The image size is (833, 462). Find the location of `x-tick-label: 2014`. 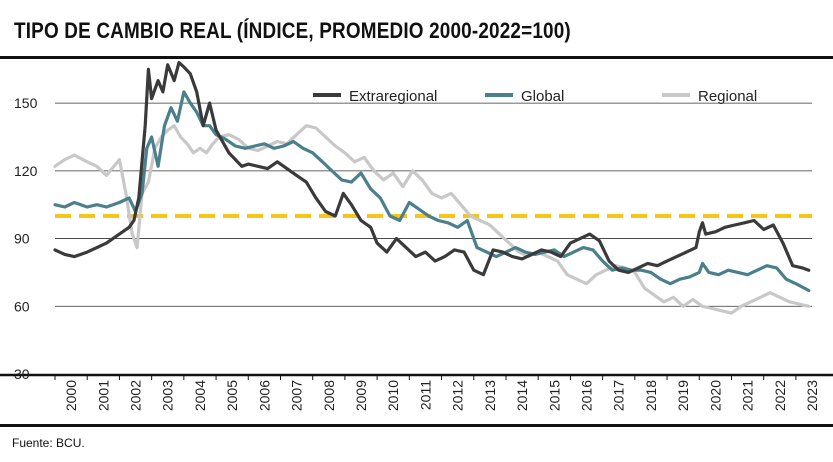

x-tick-label: 2014 is located at coordinates (522, 395).